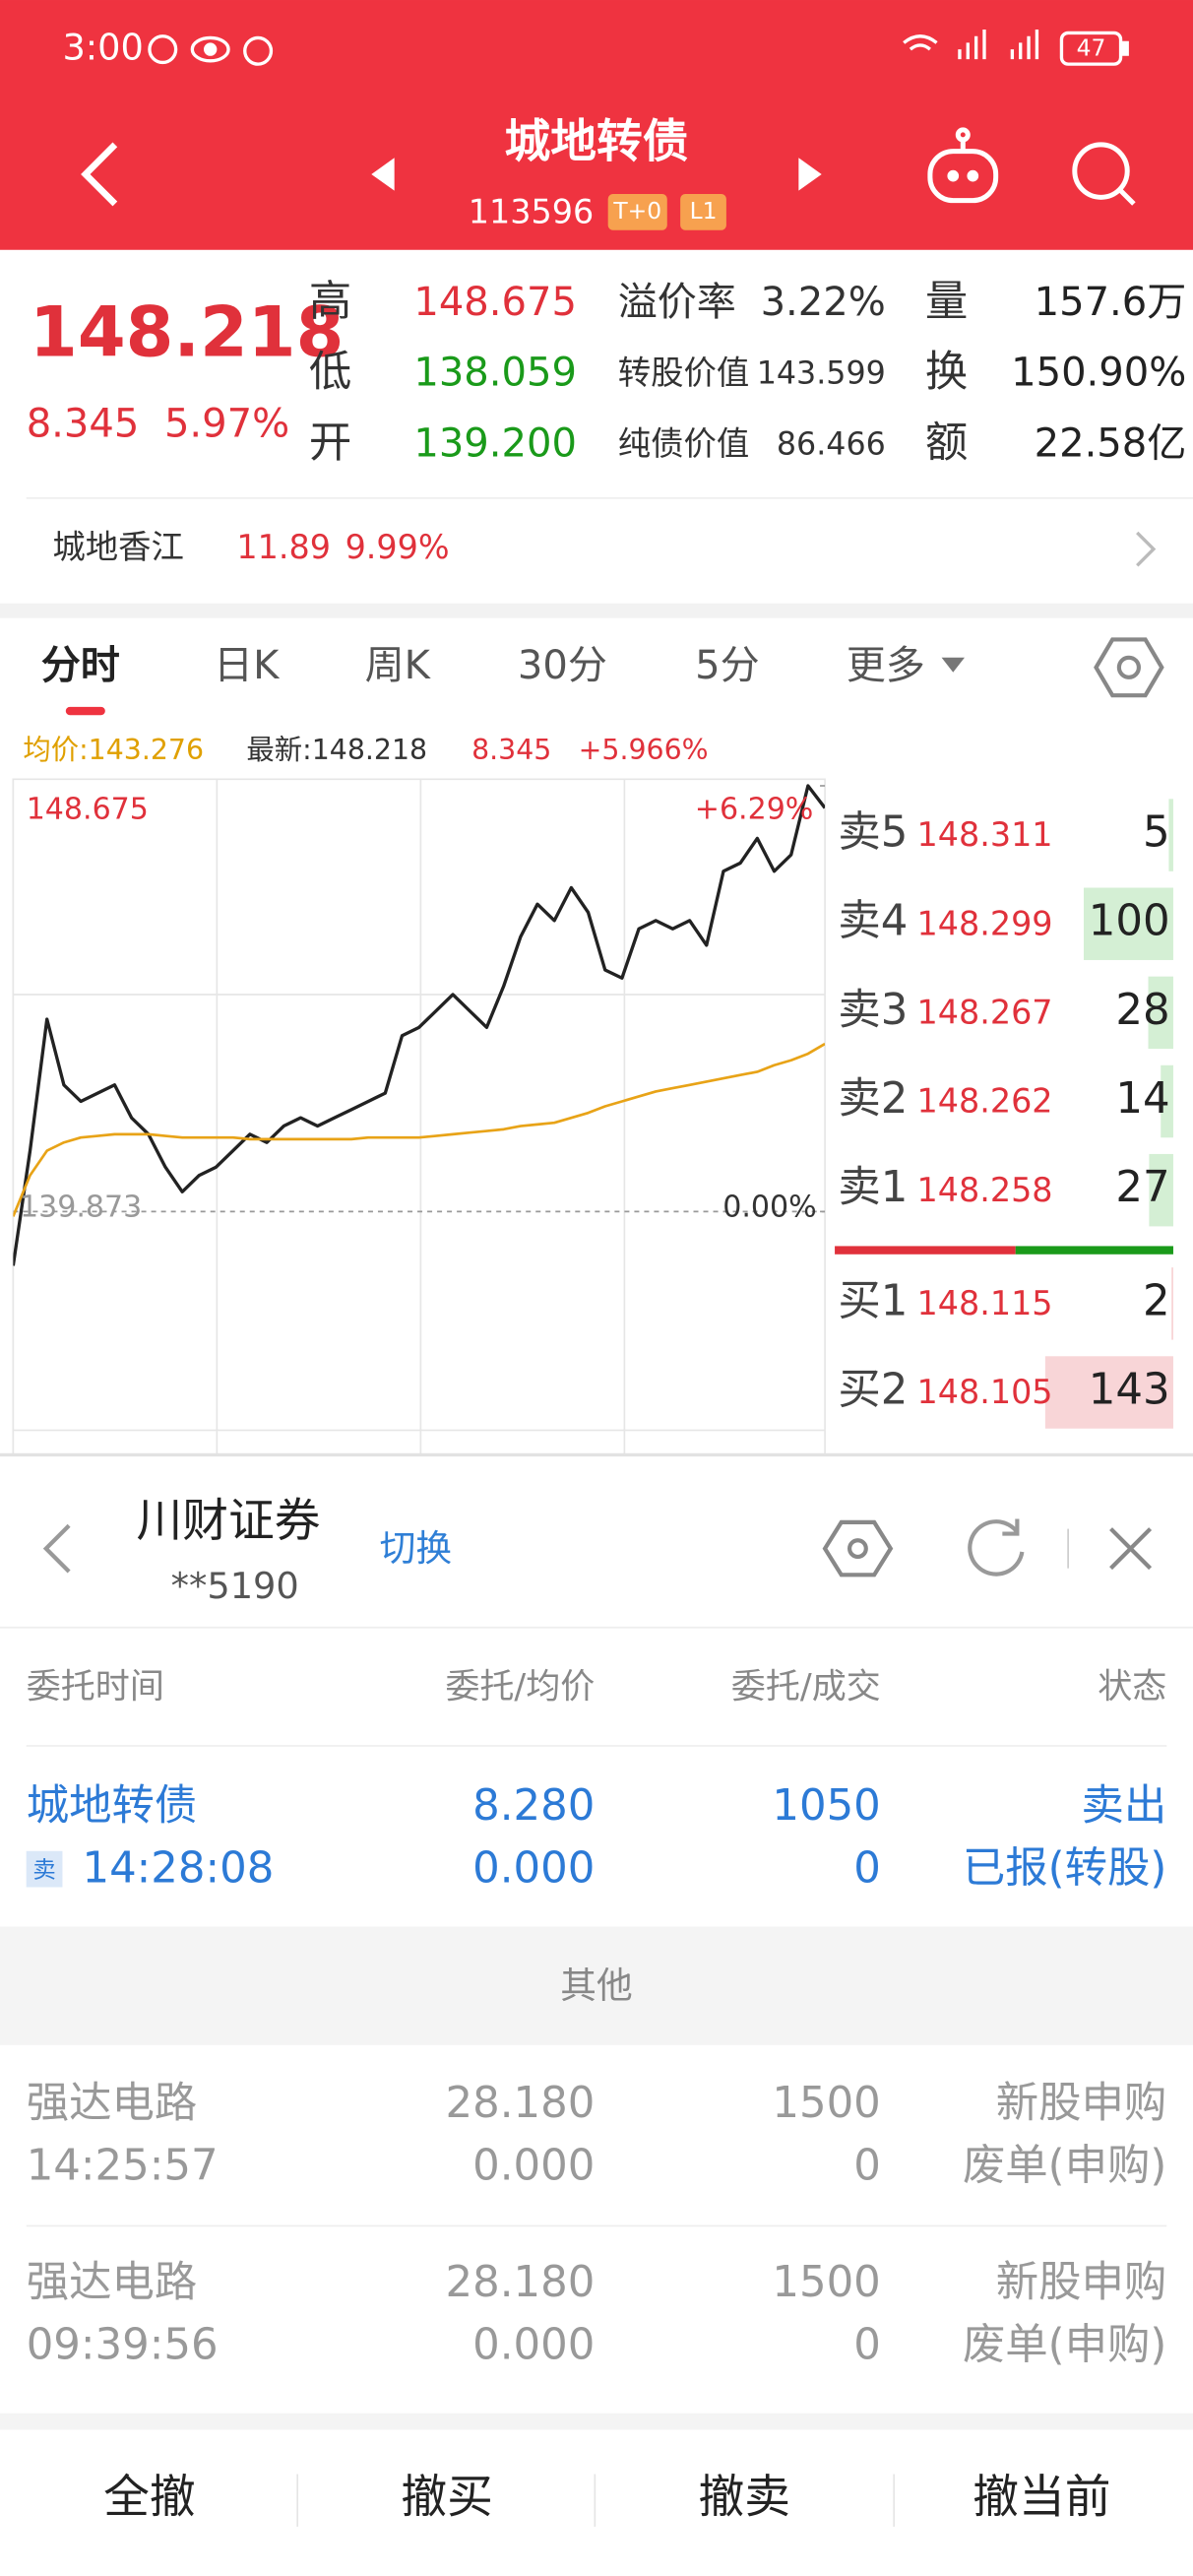  What do you see at coordinates (946, 372) in the screenshot?
I see `trade-label: 换` at bounding box center [946, 372].